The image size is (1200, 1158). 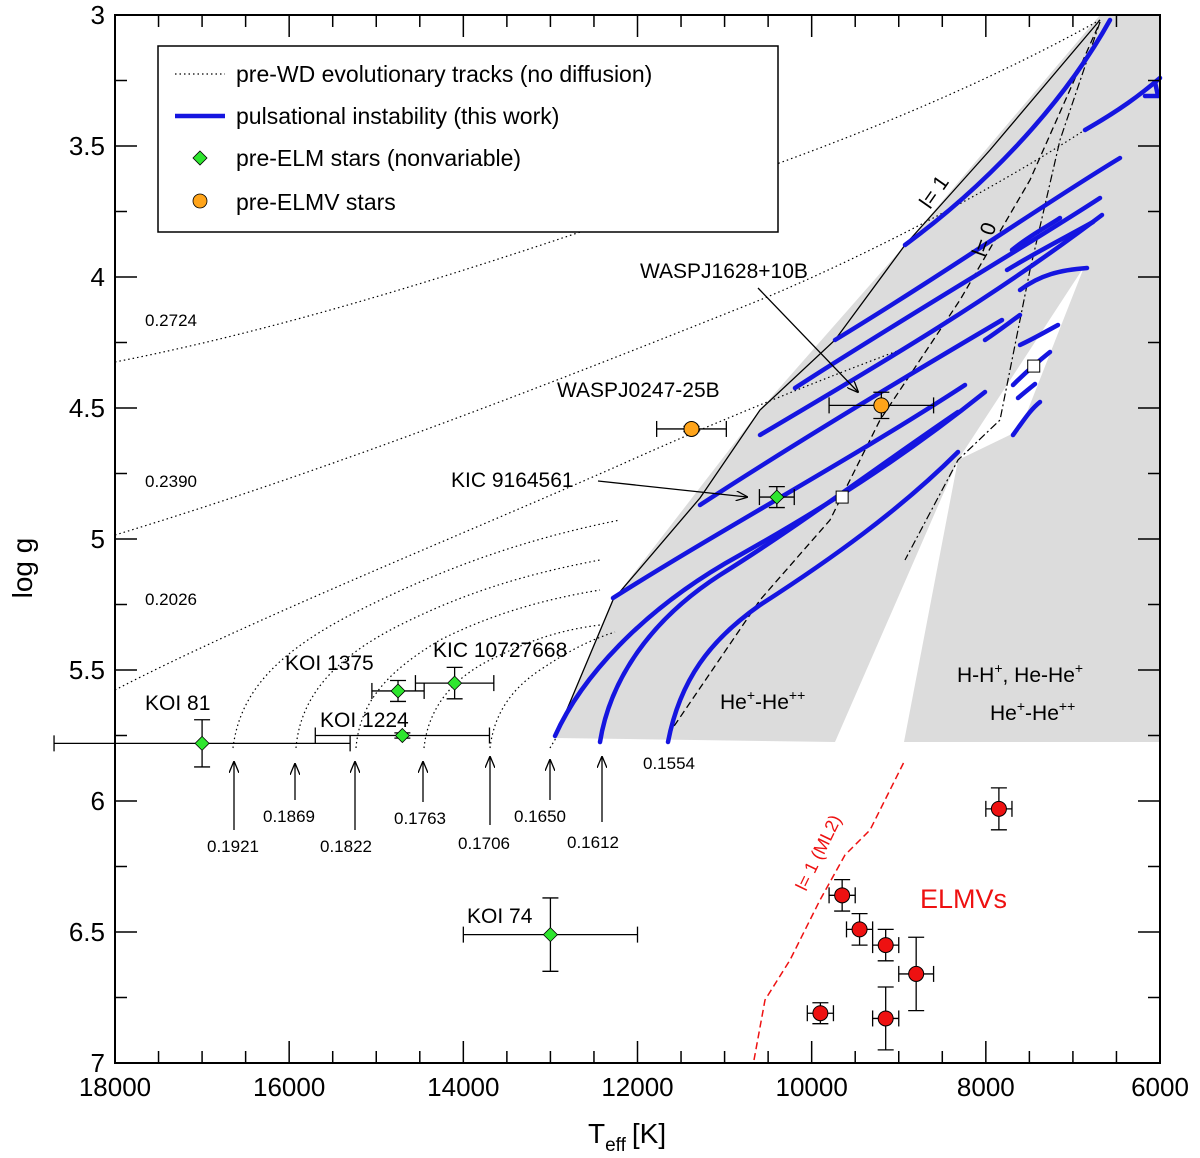 What do you see at coordinates (819, 853) in the screenshot?
I see `ml2-label: l= 1 (ML2)` at bounding box center [819, 853].